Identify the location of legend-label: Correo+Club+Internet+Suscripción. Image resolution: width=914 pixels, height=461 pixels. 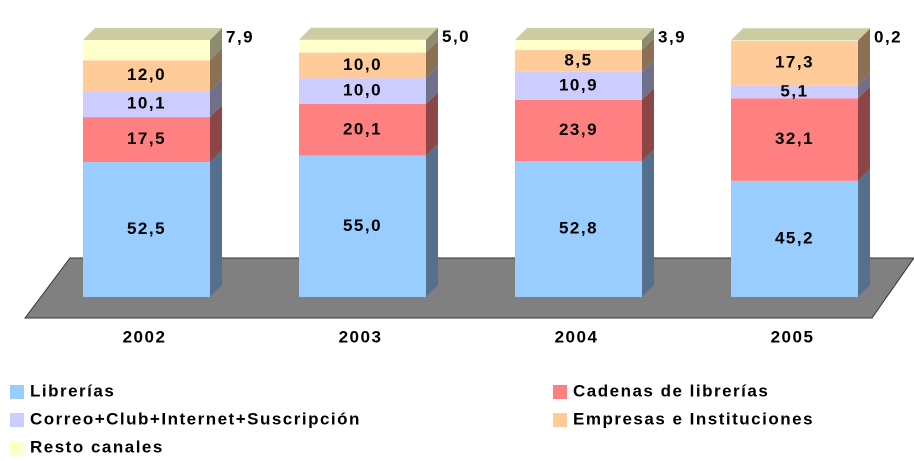
(195, 418).